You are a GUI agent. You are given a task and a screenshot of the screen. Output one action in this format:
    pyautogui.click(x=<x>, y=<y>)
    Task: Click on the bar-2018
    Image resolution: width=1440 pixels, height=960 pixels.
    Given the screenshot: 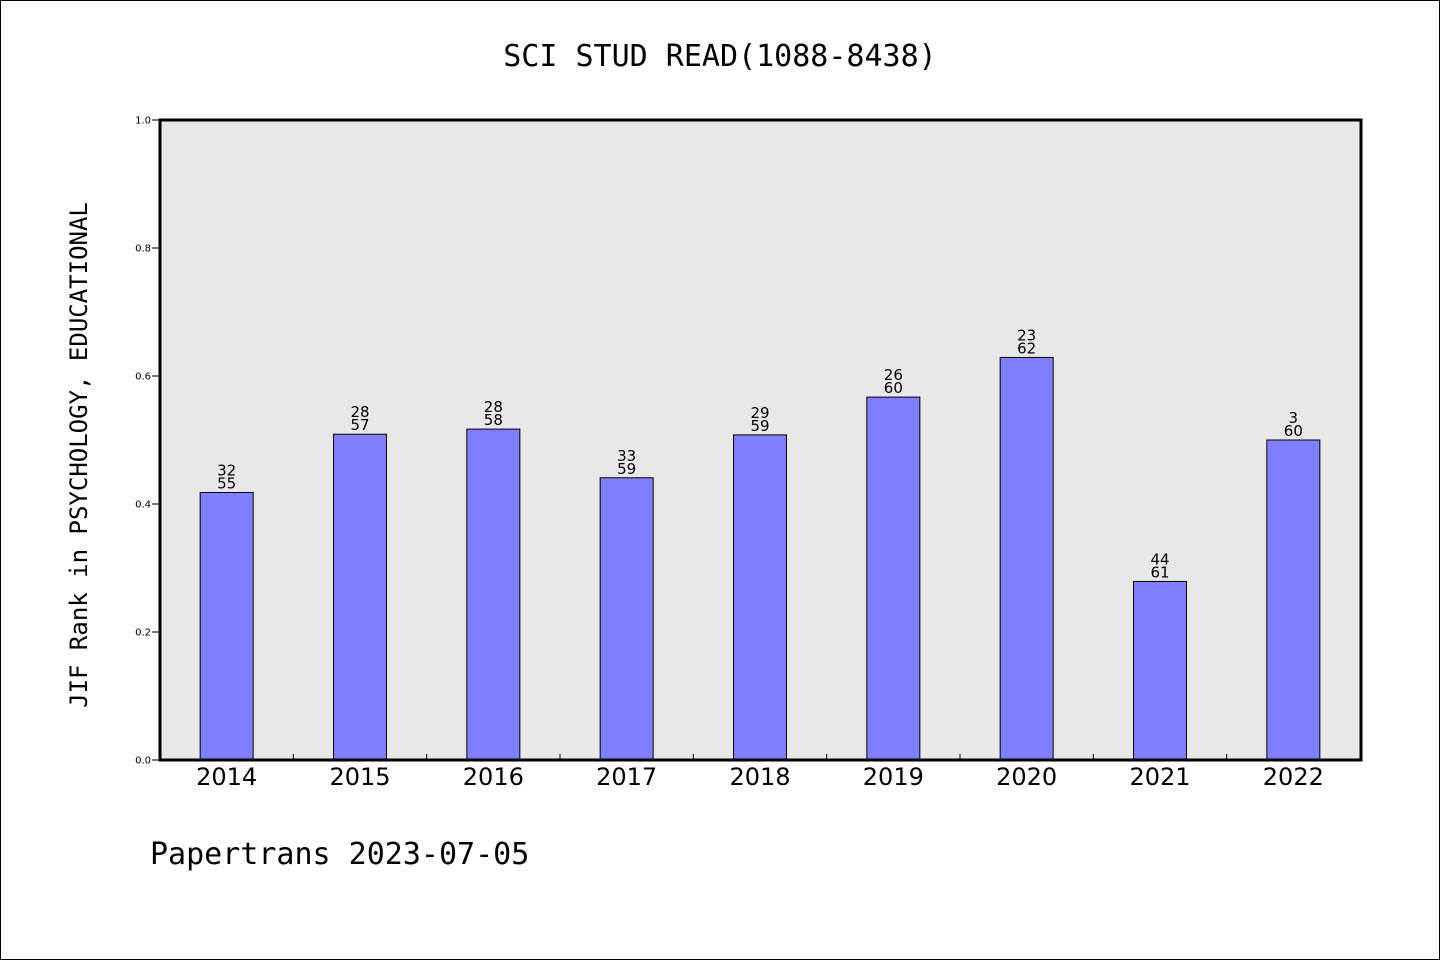 What is the action you would take?
    pyautogui.click(x=760, y=597)
    